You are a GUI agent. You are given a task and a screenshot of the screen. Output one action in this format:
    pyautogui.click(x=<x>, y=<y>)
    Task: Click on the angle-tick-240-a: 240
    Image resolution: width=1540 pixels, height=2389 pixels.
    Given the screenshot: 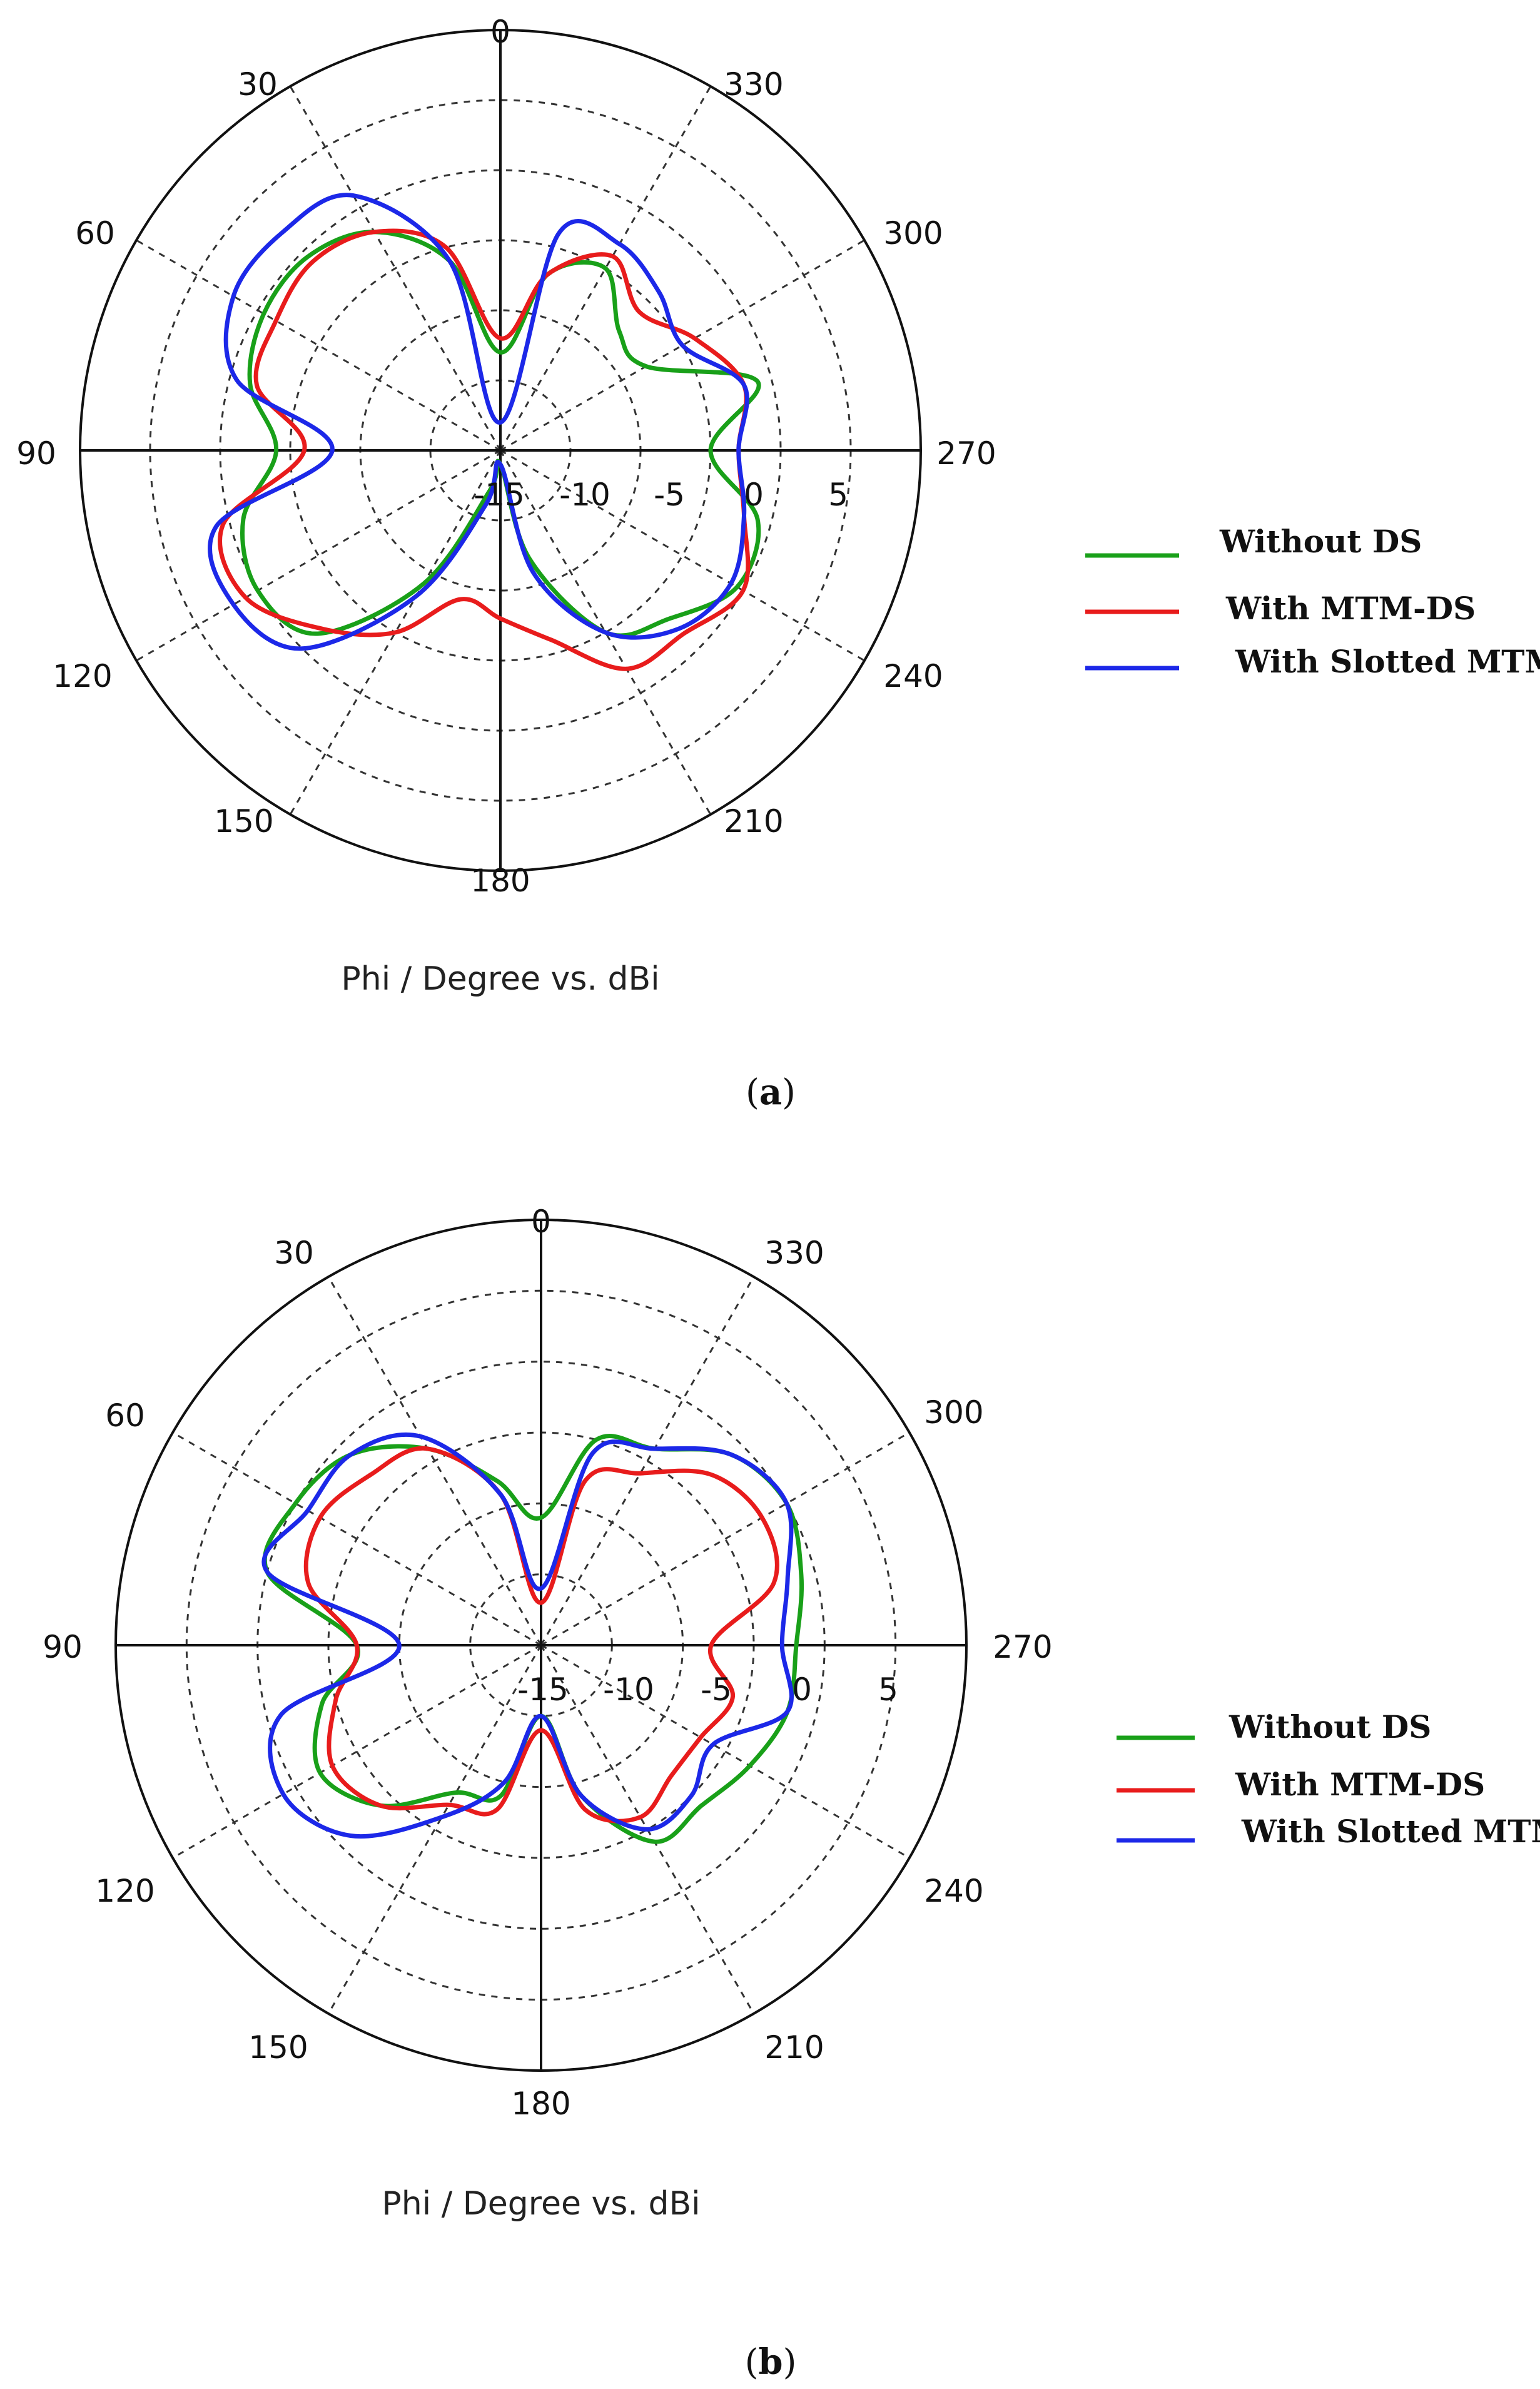 What is the action you would take?
    pyautogui.click(x=913, y=676)
    